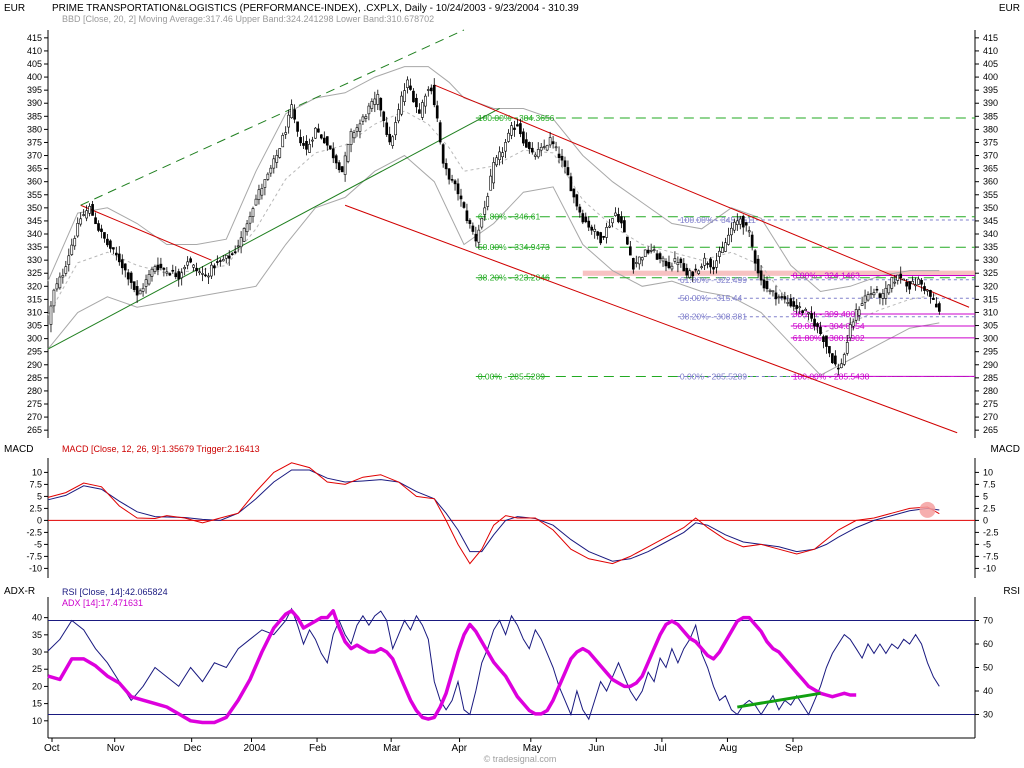 This screenshot has height=768, width=1024. I want to click on price-left-tick-label: 375, so click(34, 142).